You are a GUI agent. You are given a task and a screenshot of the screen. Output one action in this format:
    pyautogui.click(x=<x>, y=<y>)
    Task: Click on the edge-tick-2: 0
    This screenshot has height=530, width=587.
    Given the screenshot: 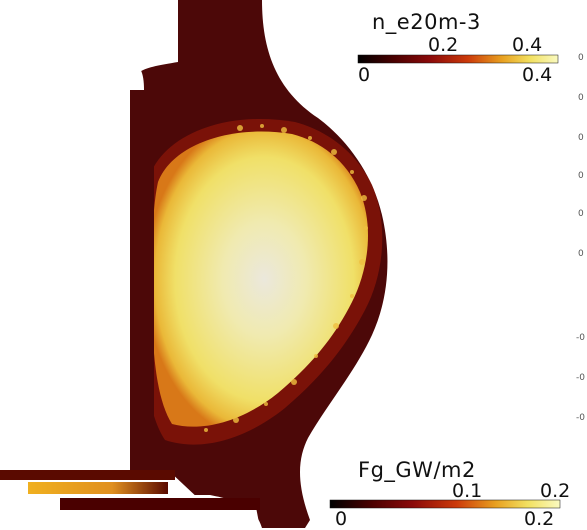 What is the action you would take?
    pyautogui.click(x=581, y=98)
    